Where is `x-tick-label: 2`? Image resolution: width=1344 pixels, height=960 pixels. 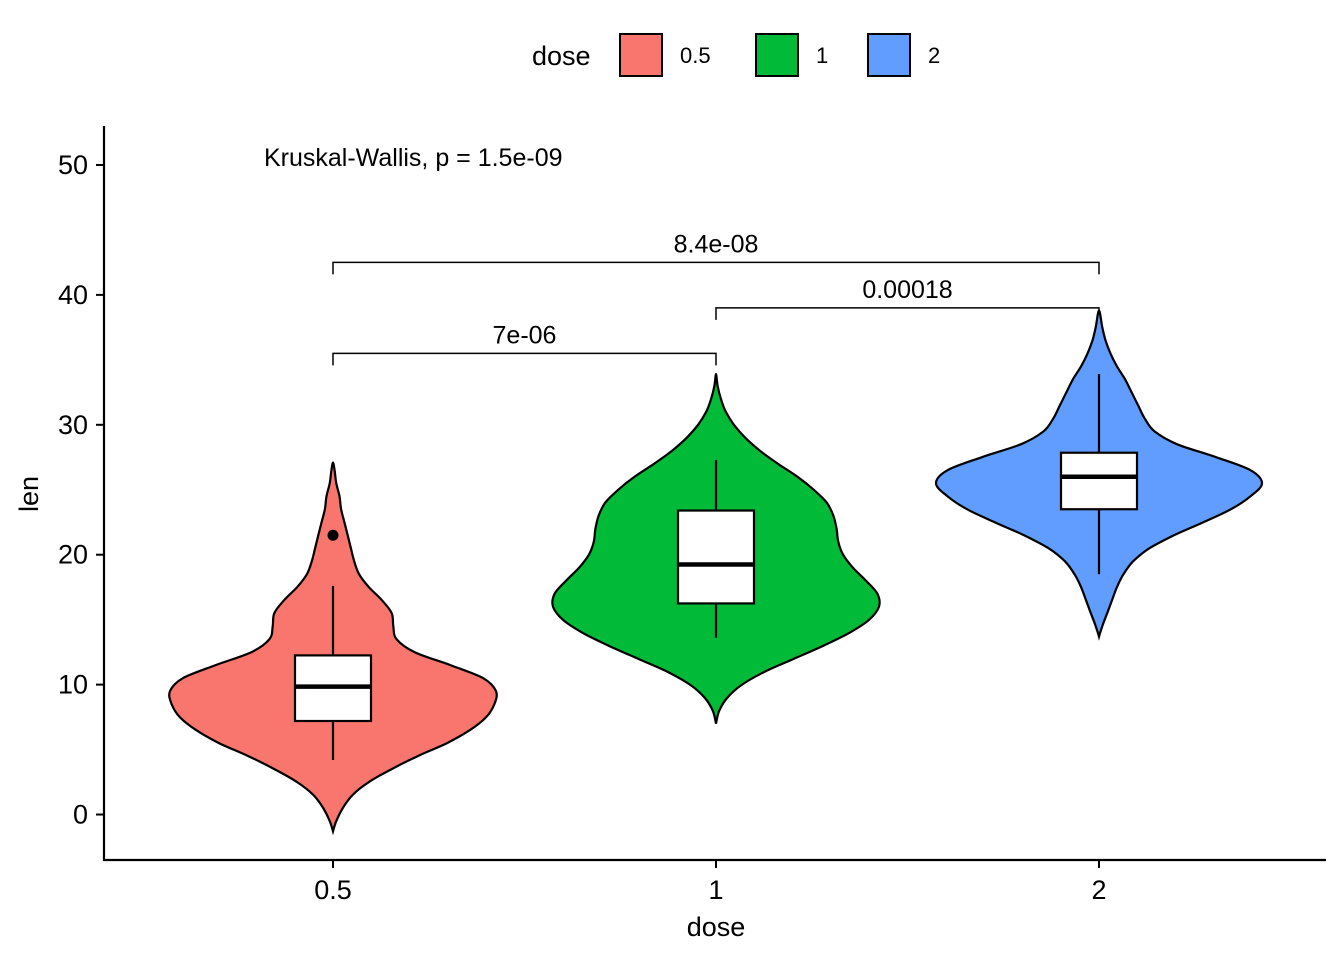 x-tick-label: 2 is located at coordinates (1098, 890).